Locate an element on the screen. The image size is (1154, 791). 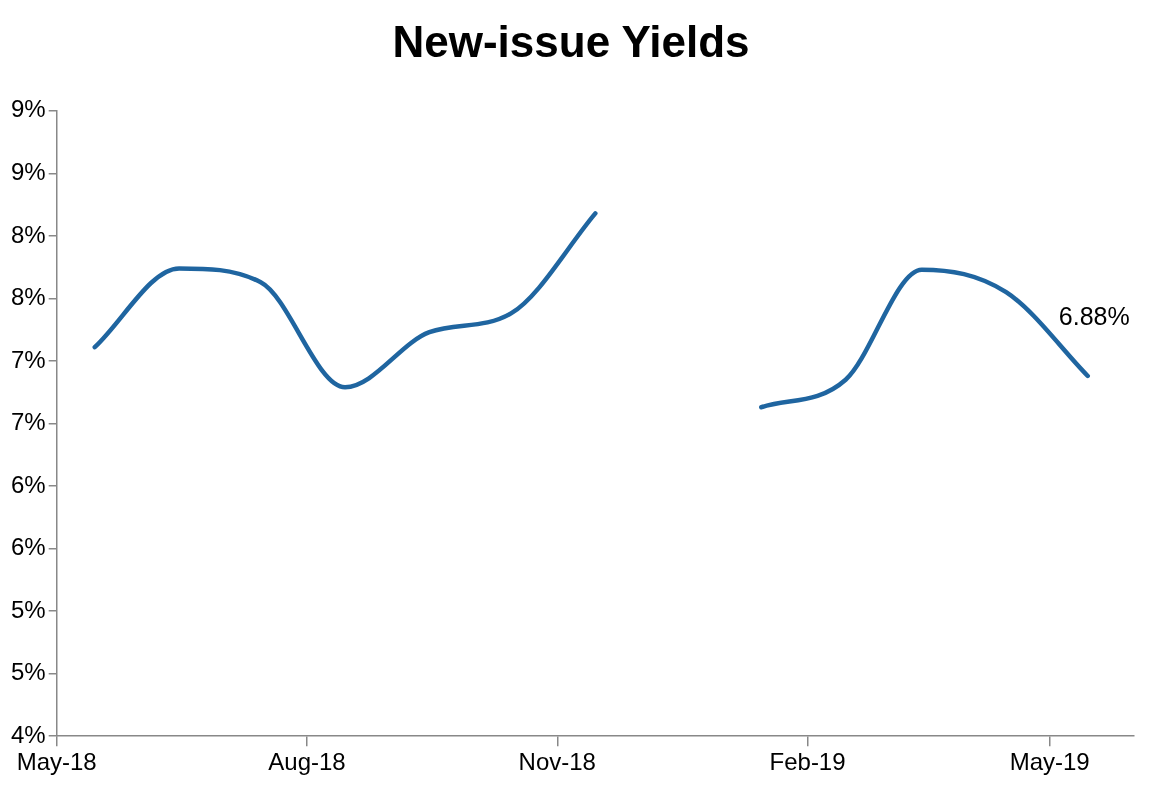
x-tick-label: Aug-18 is located at coordinates (307, 762).